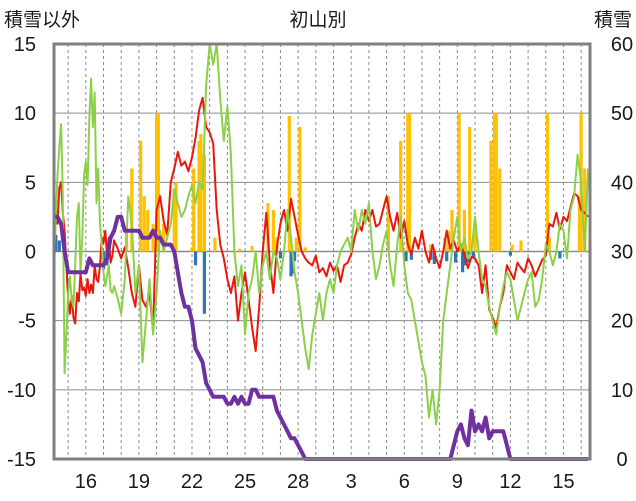 This screenshot has width=636, height=501. I want to click on x-tick-label: 3, so click(351, 482).